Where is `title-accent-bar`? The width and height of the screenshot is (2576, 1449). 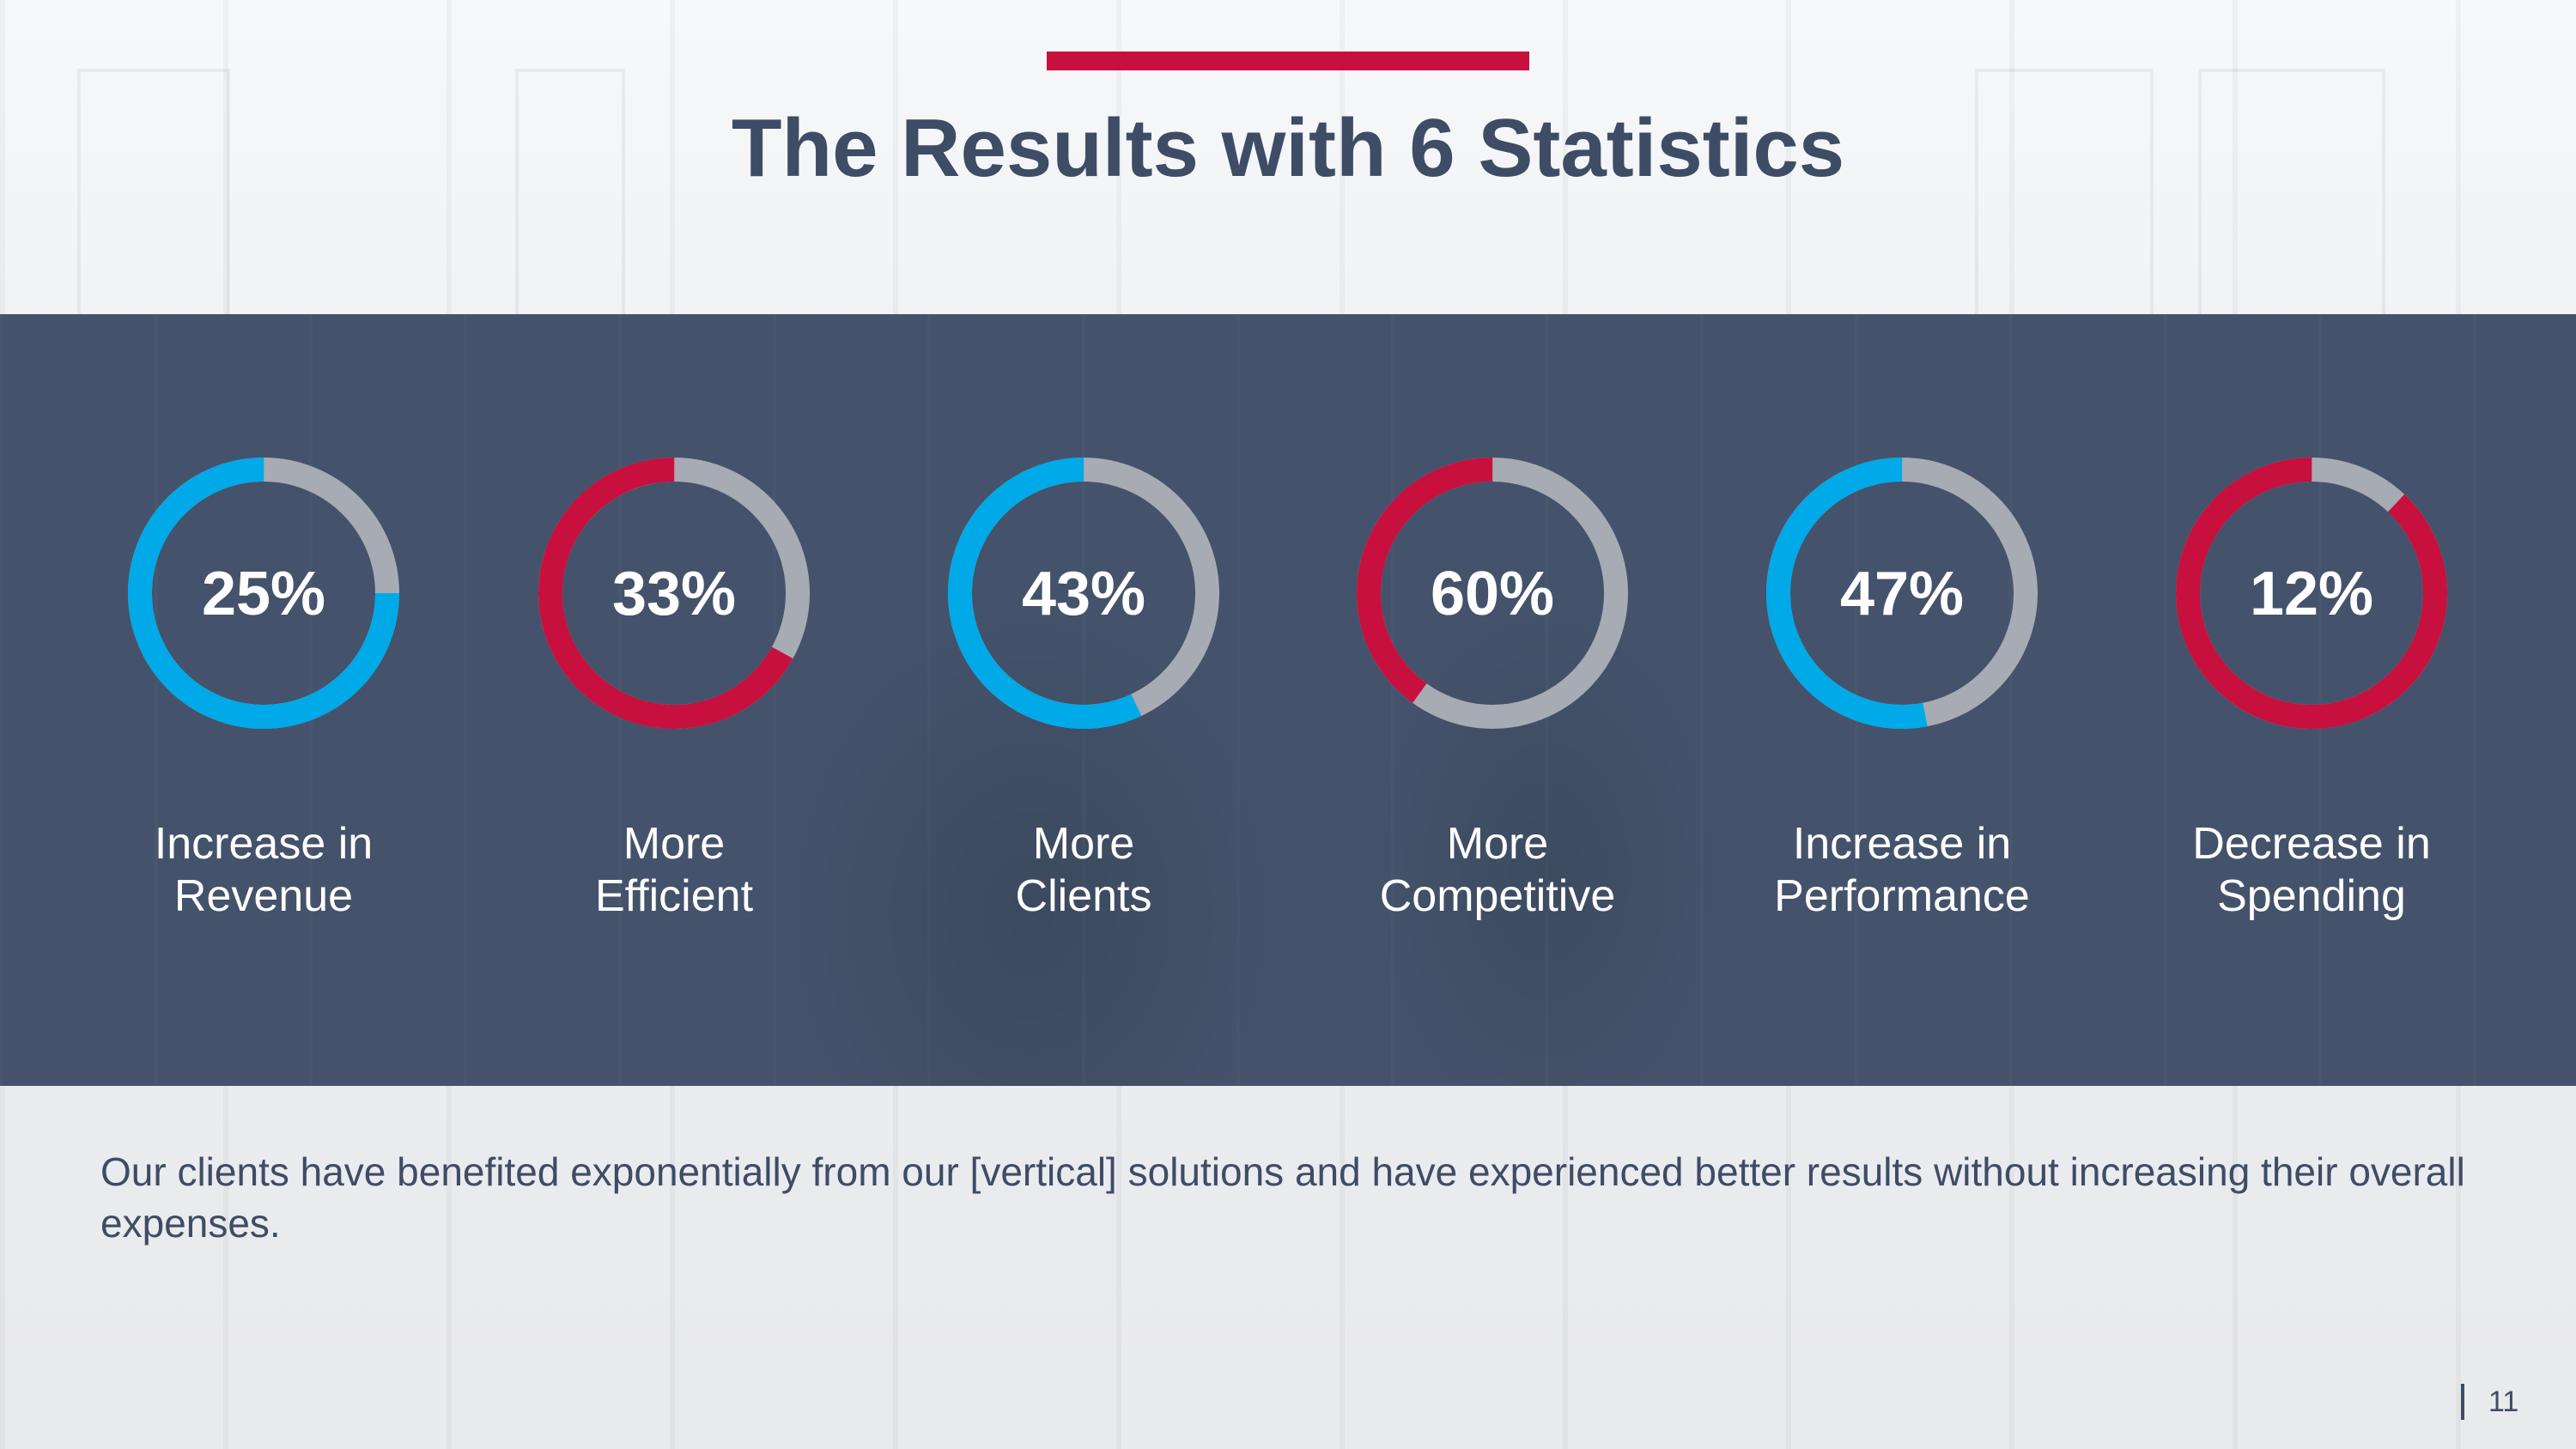
title-accent-bar is located at coordinates (1288, 61).